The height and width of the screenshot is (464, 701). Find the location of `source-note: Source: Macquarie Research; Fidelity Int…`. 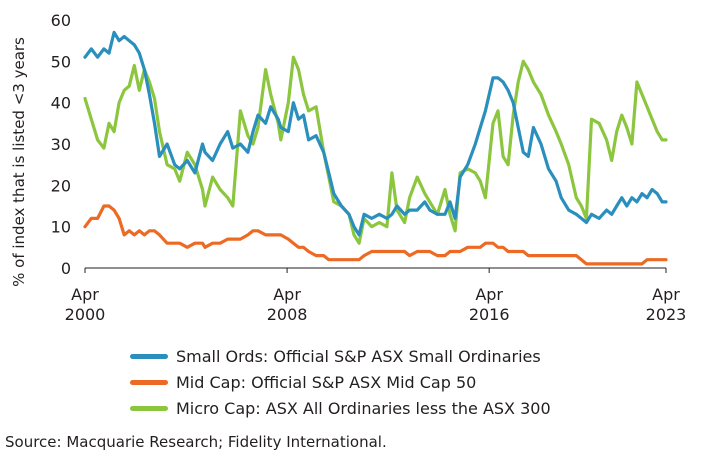

source-note: Source: Macquarie Research; Fidelity Int… is located at coordinates (196, 442).